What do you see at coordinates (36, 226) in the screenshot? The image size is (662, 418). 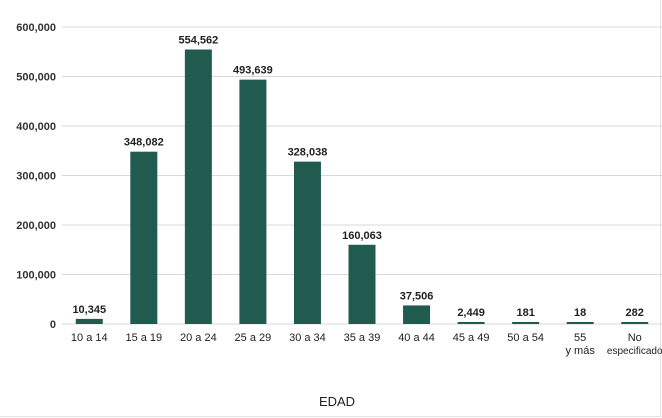 I see `y-tick-label: 200,000` at bounding box center [36, 226].